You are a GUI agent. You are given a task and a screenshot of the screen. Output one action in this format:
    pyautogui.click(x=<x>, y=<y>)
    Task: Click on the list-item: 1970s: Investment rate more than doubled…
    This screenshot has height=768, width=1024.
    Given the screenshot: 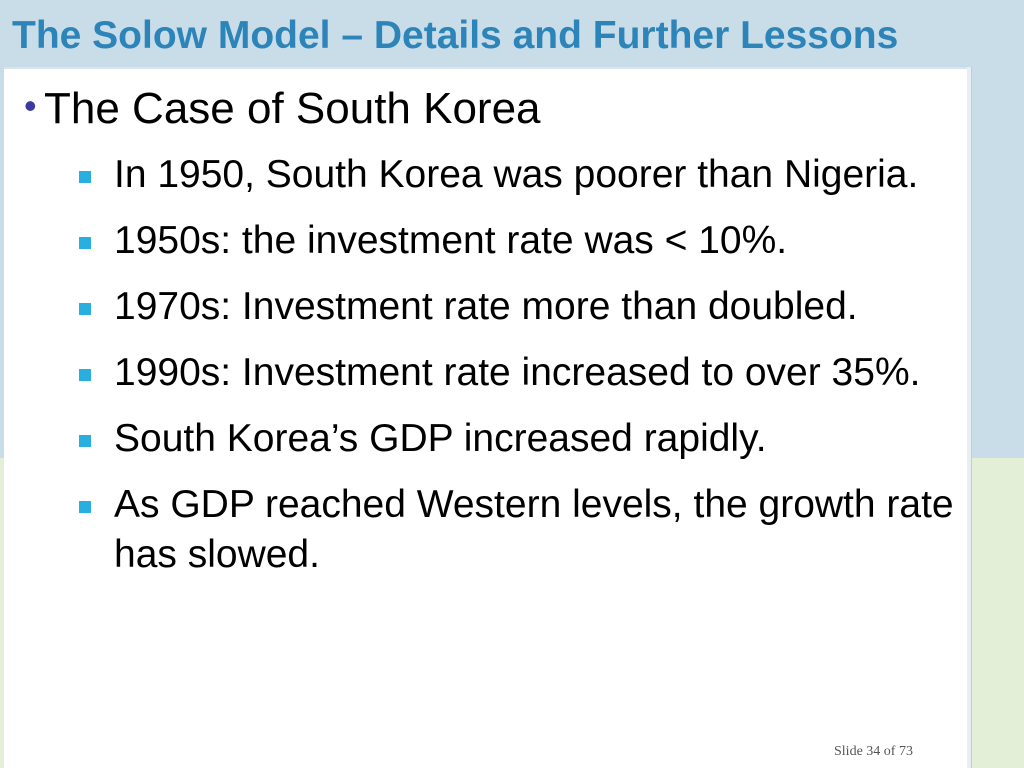 What is the action you would take?
    pyautogui.click(x=519, y=307)
    